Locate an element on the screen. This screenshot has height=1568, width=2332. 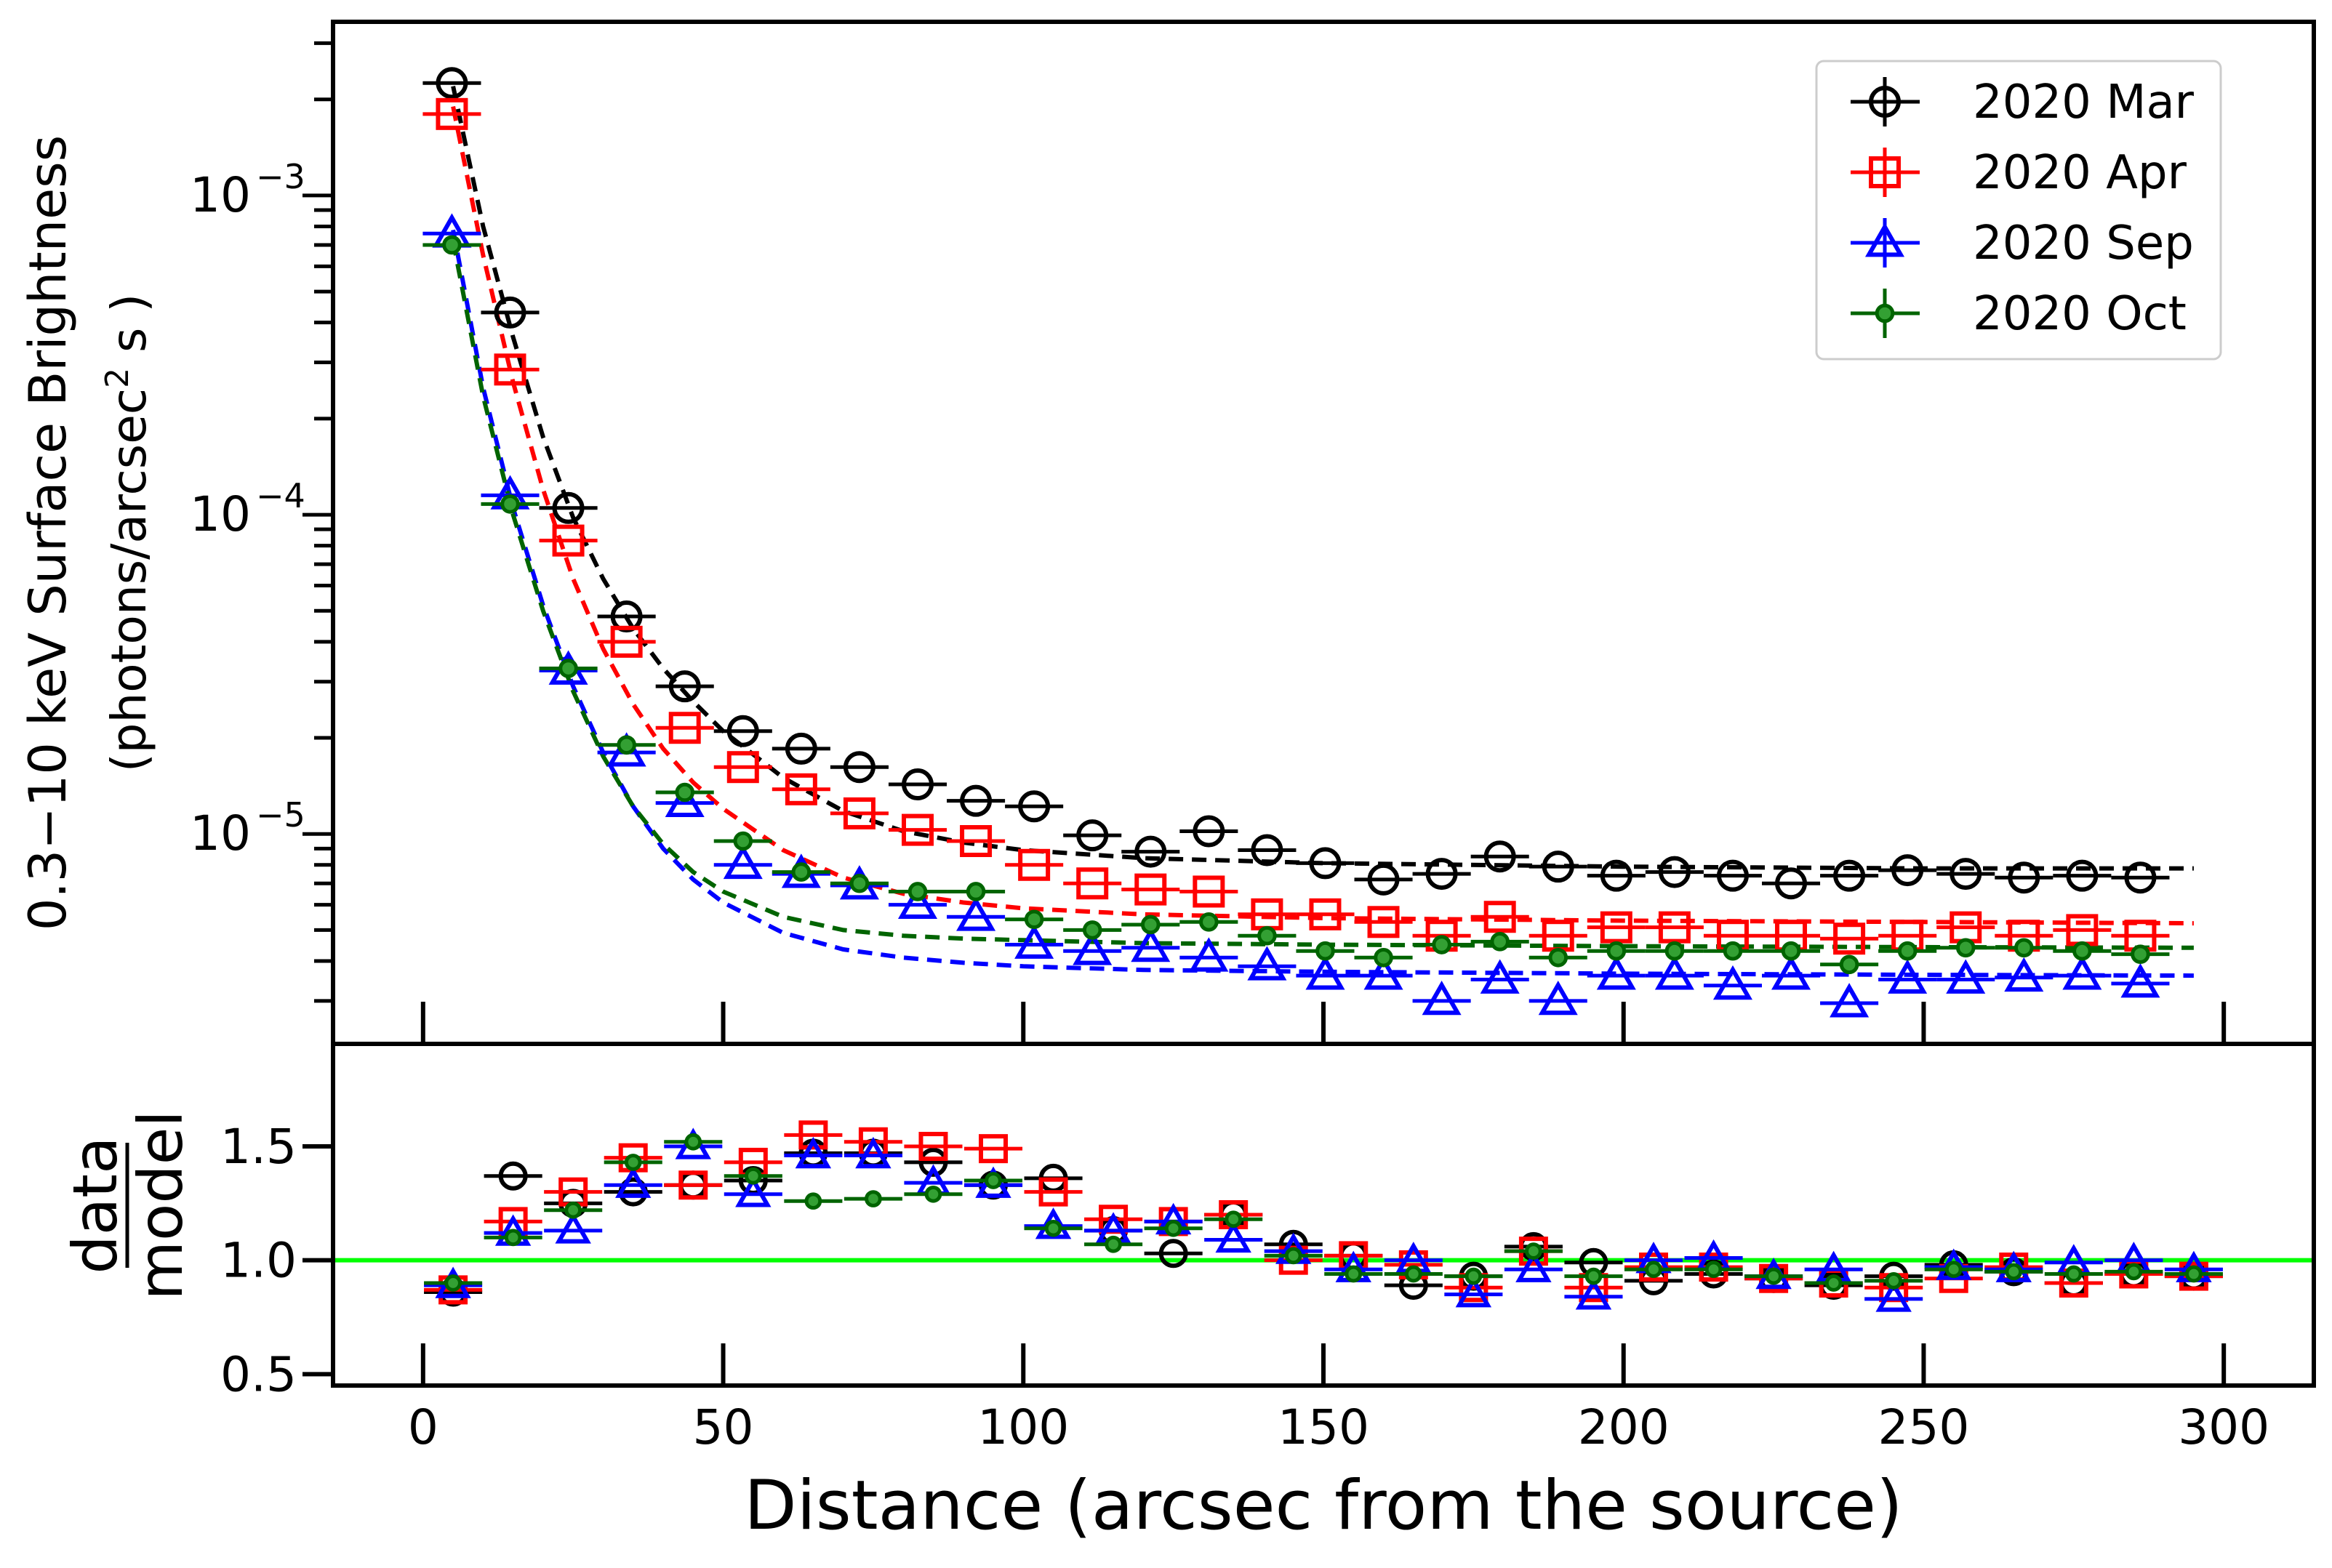
legend-item: 2020 Oct is located at coordinates (2019, 314).